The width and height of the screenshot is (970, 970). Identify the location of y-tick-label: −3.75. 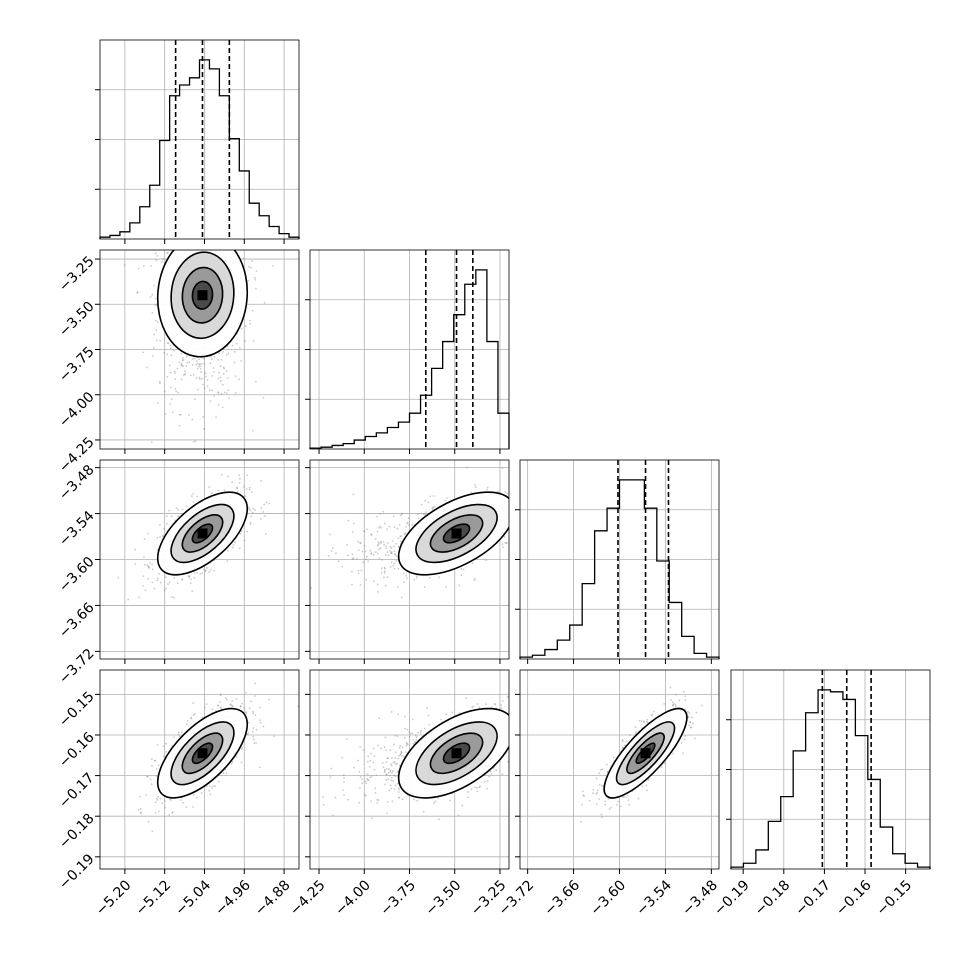
(77, 365).